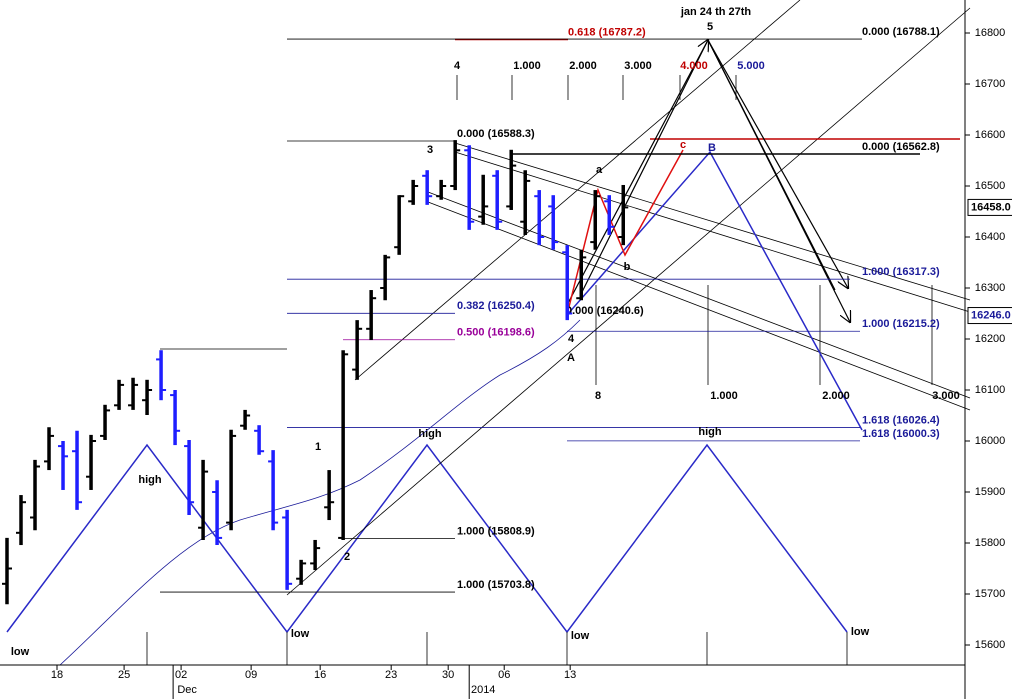 The image size is (1012, 699). Describe the element at coordinates (990, 645) in the screenshot. I see `y-tick-label: 15600` at that location.